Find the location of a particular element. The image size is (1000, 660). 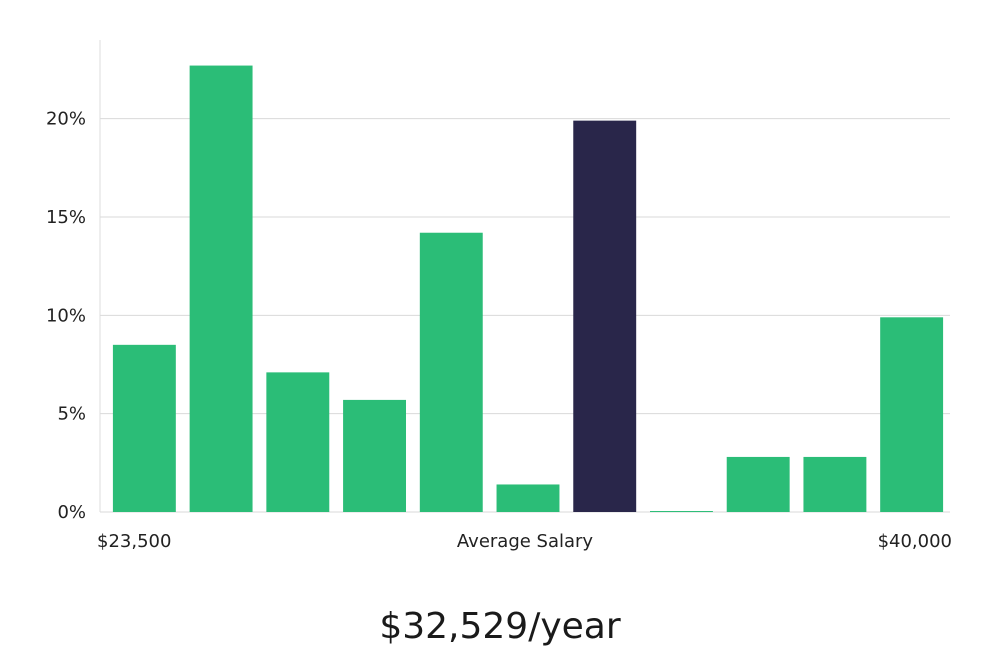

y-tick-label: 0% is located at coordinates (71, 512).